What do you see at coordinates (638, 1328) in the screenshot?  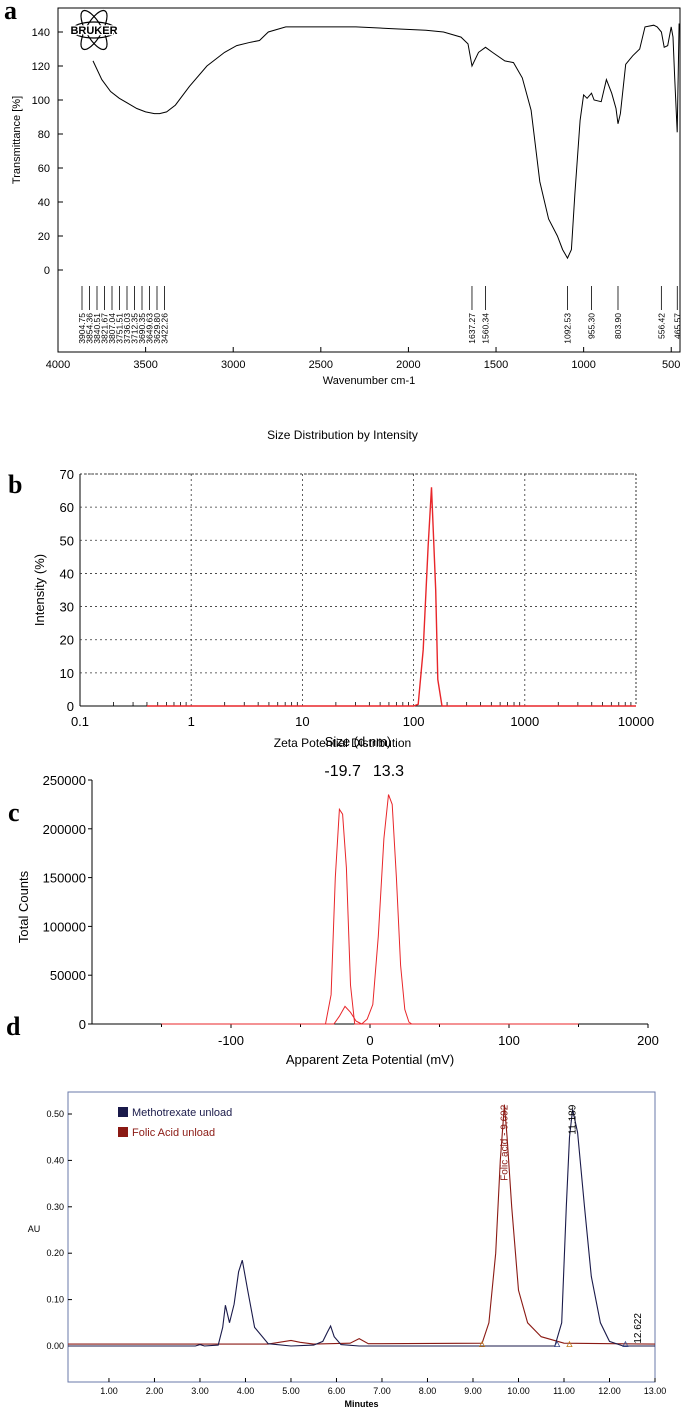 I see `peak-annotation-d: 12.622` at bounding box center [638, 1328].